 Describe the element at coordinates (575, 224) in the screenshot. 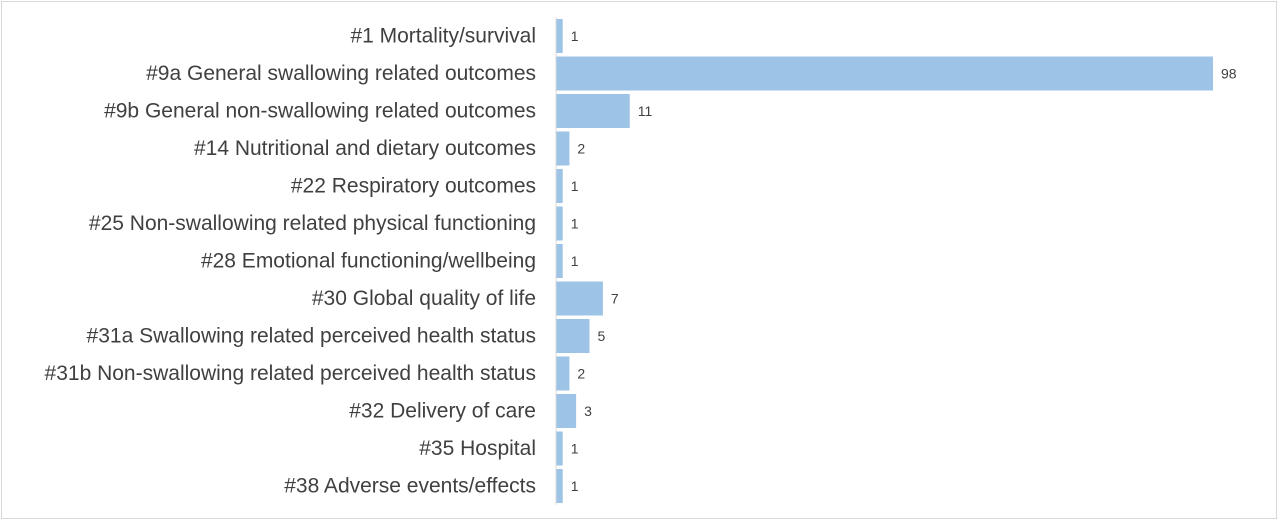

I see `data-label-5: 1` at that location.